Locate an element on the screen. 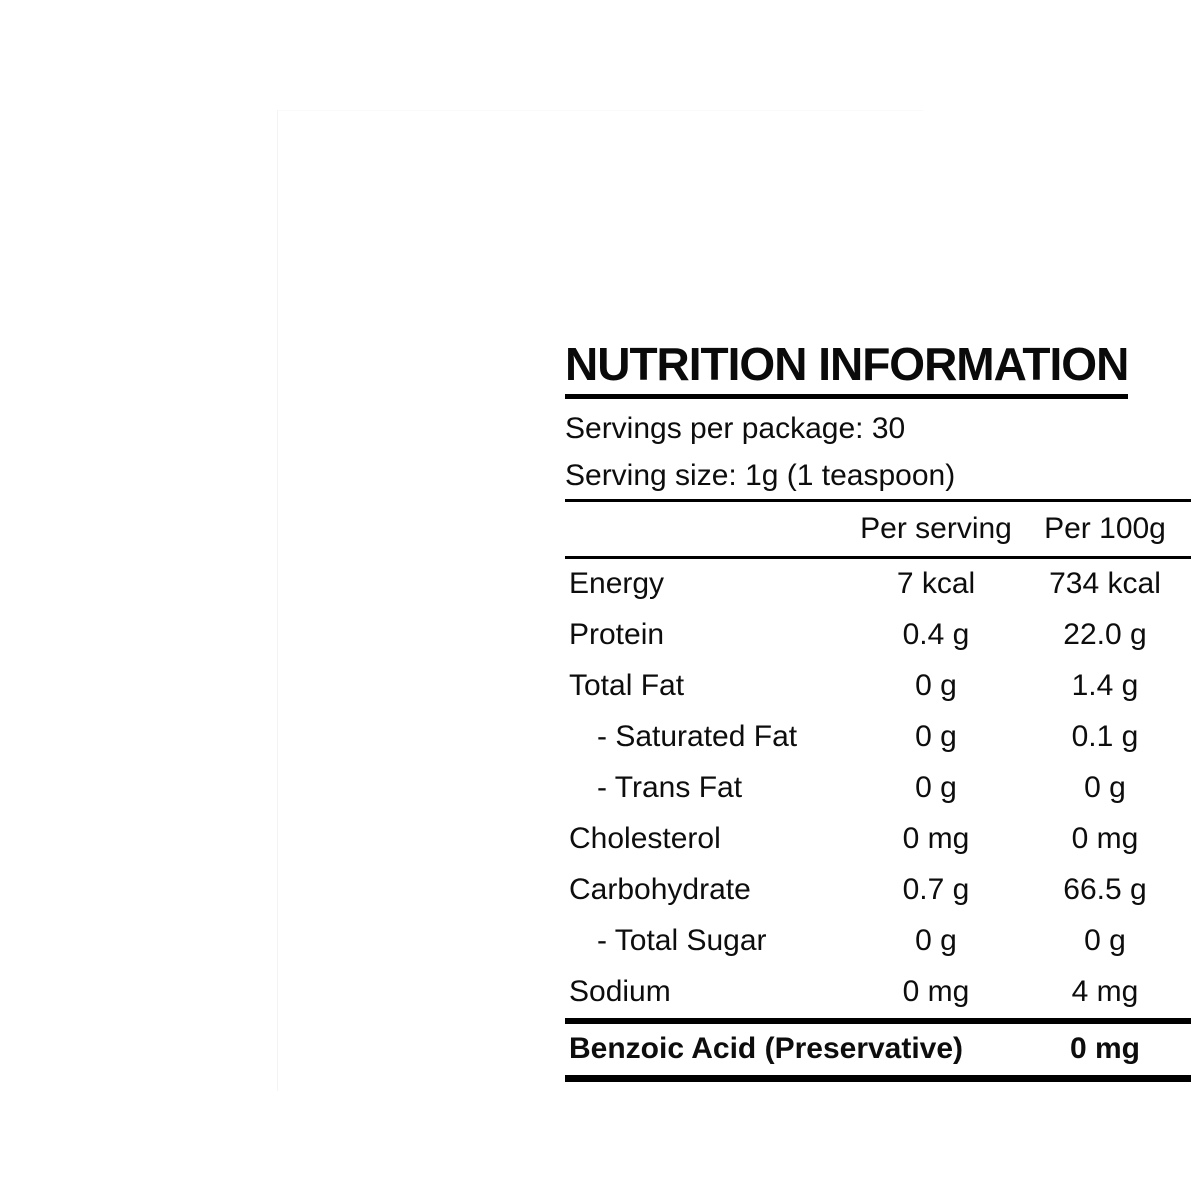  additive-row-benzoic-acid: Benzoic Acid (Preservative) 0 mg is located at coordinates (878, 1049).